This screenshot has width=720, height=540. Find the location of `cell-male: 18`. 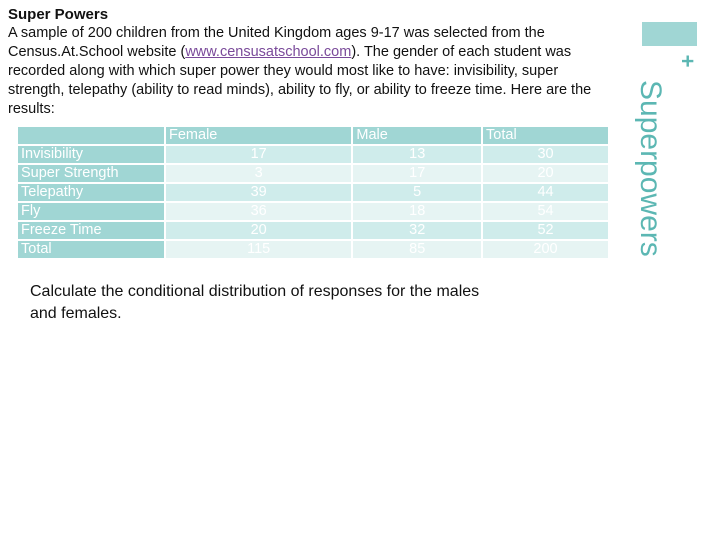

cell-male: 18 is located at coordinates (417, 211).